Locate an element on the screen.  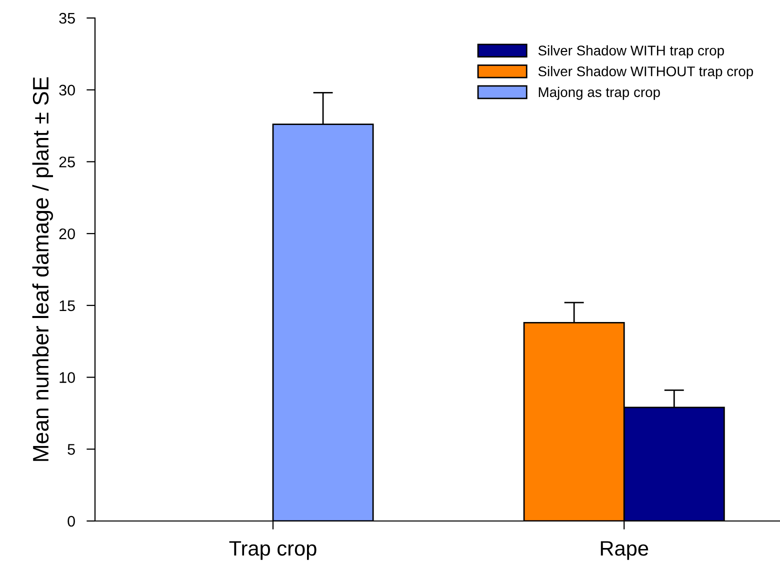
y-tick-label: 10 is located at coordinates (67, 377).